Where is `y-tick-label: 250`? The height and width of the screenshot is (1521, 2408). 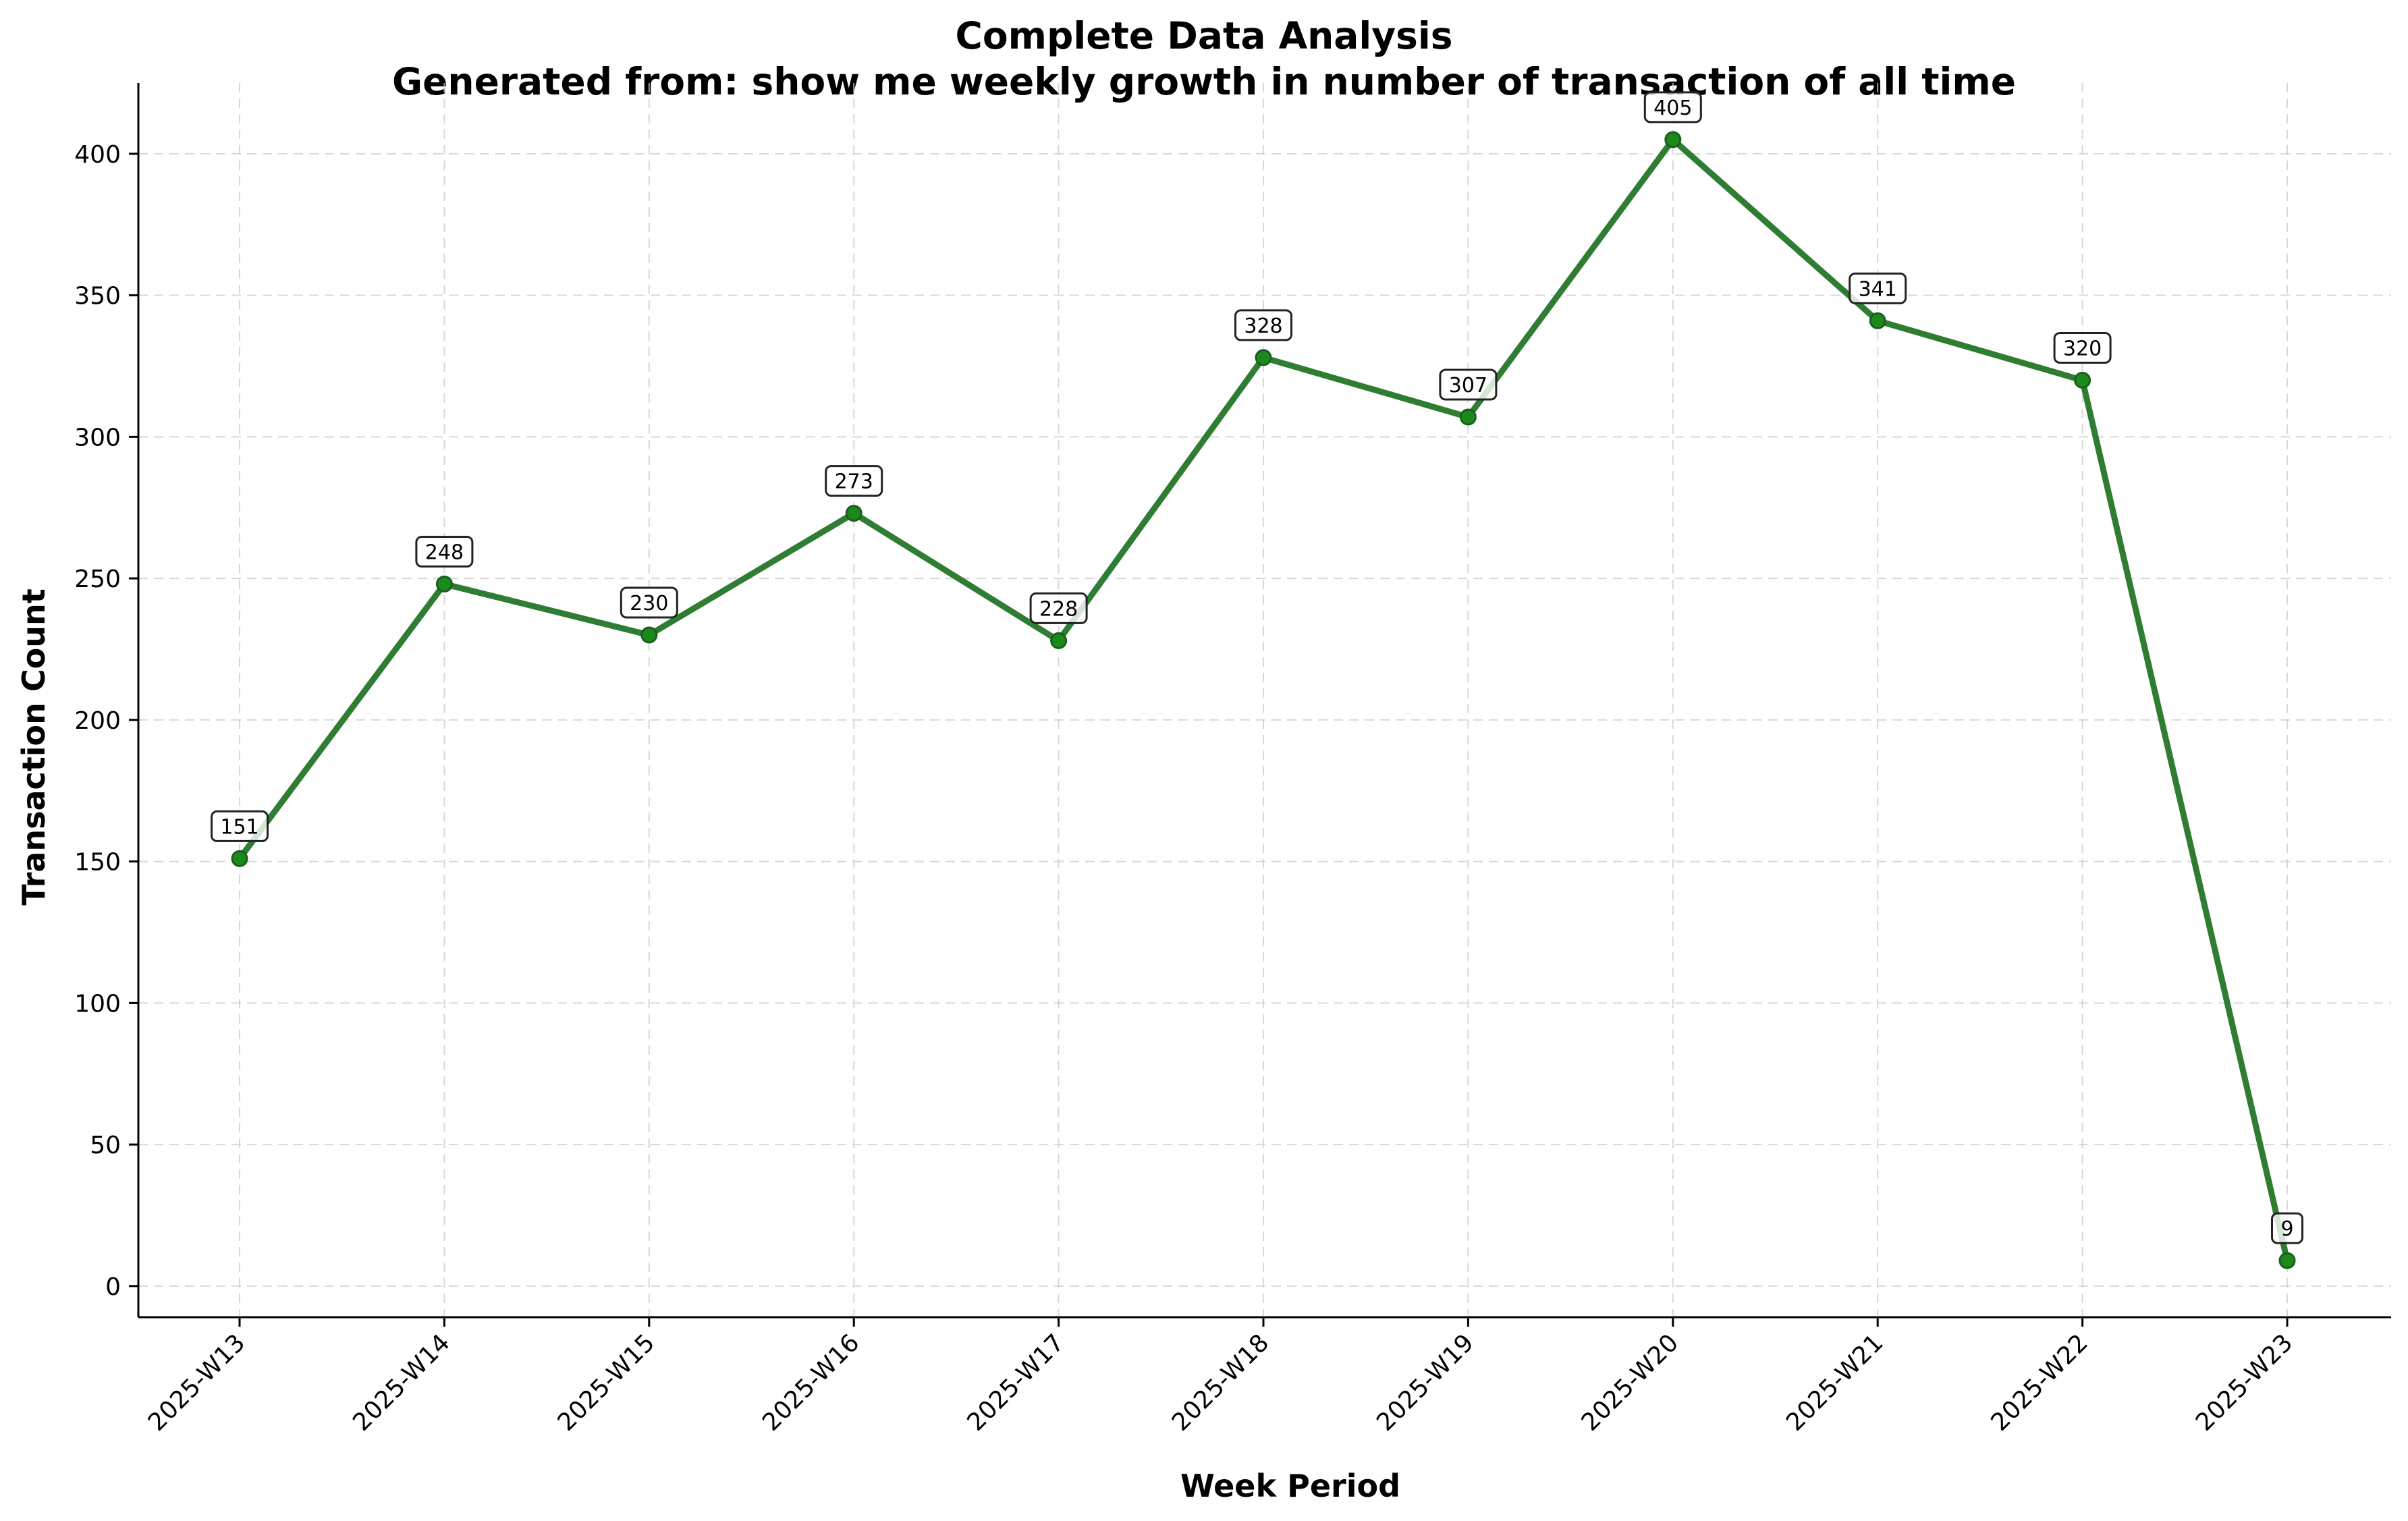 y-tick-label: 250 is located at coordinates (97, 579).